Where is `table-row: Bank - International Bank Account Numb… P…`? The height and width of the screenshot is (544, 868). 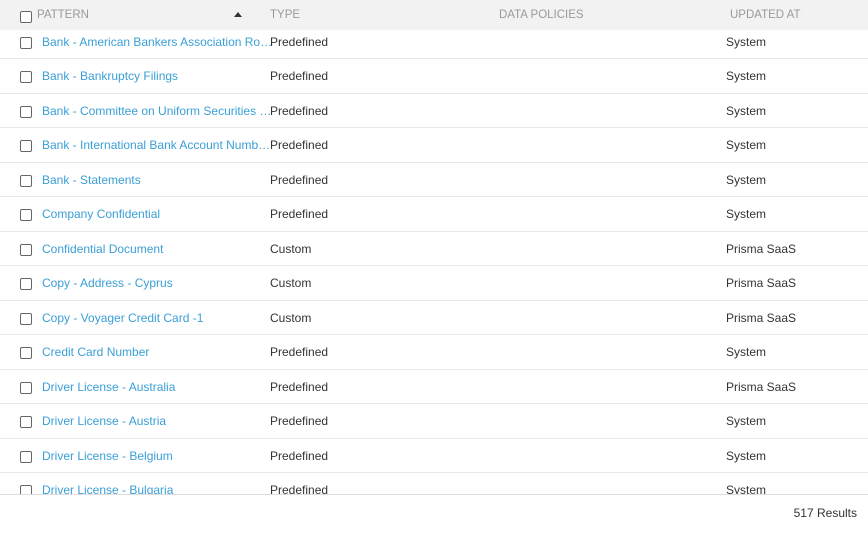
table-row: Bank - International Bank Account Numb… P… is located at coordinates (434, 145).